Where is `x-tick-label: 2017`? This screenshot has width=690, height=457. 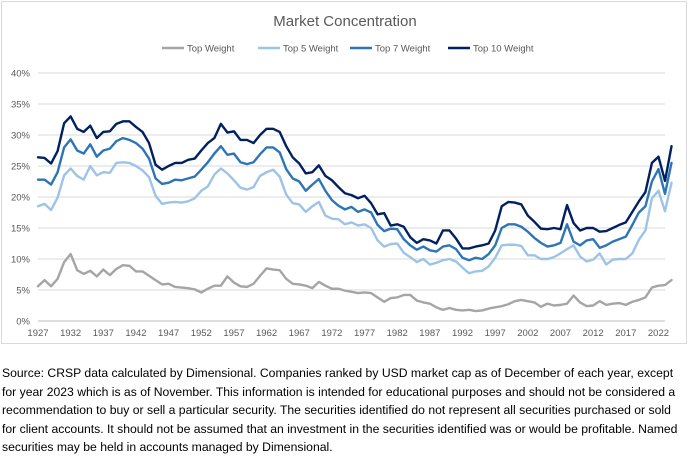
x-tick-label: 2017 is located at coordinates (625, 333).